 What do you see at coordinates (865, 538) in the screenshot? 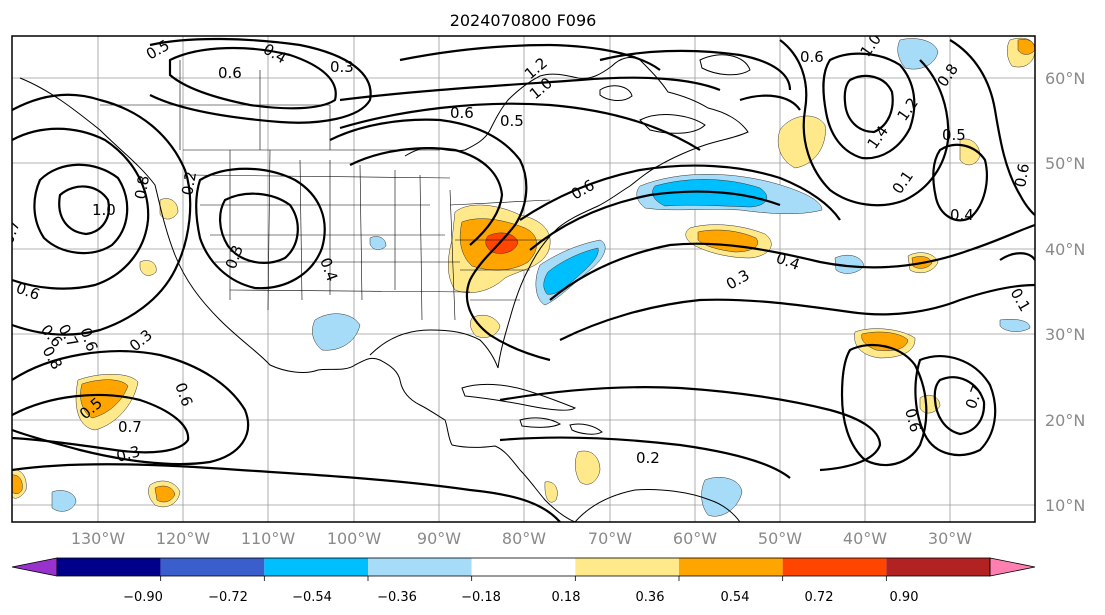
I see `lon-label: 40°W` at bounding box center [865, 538].